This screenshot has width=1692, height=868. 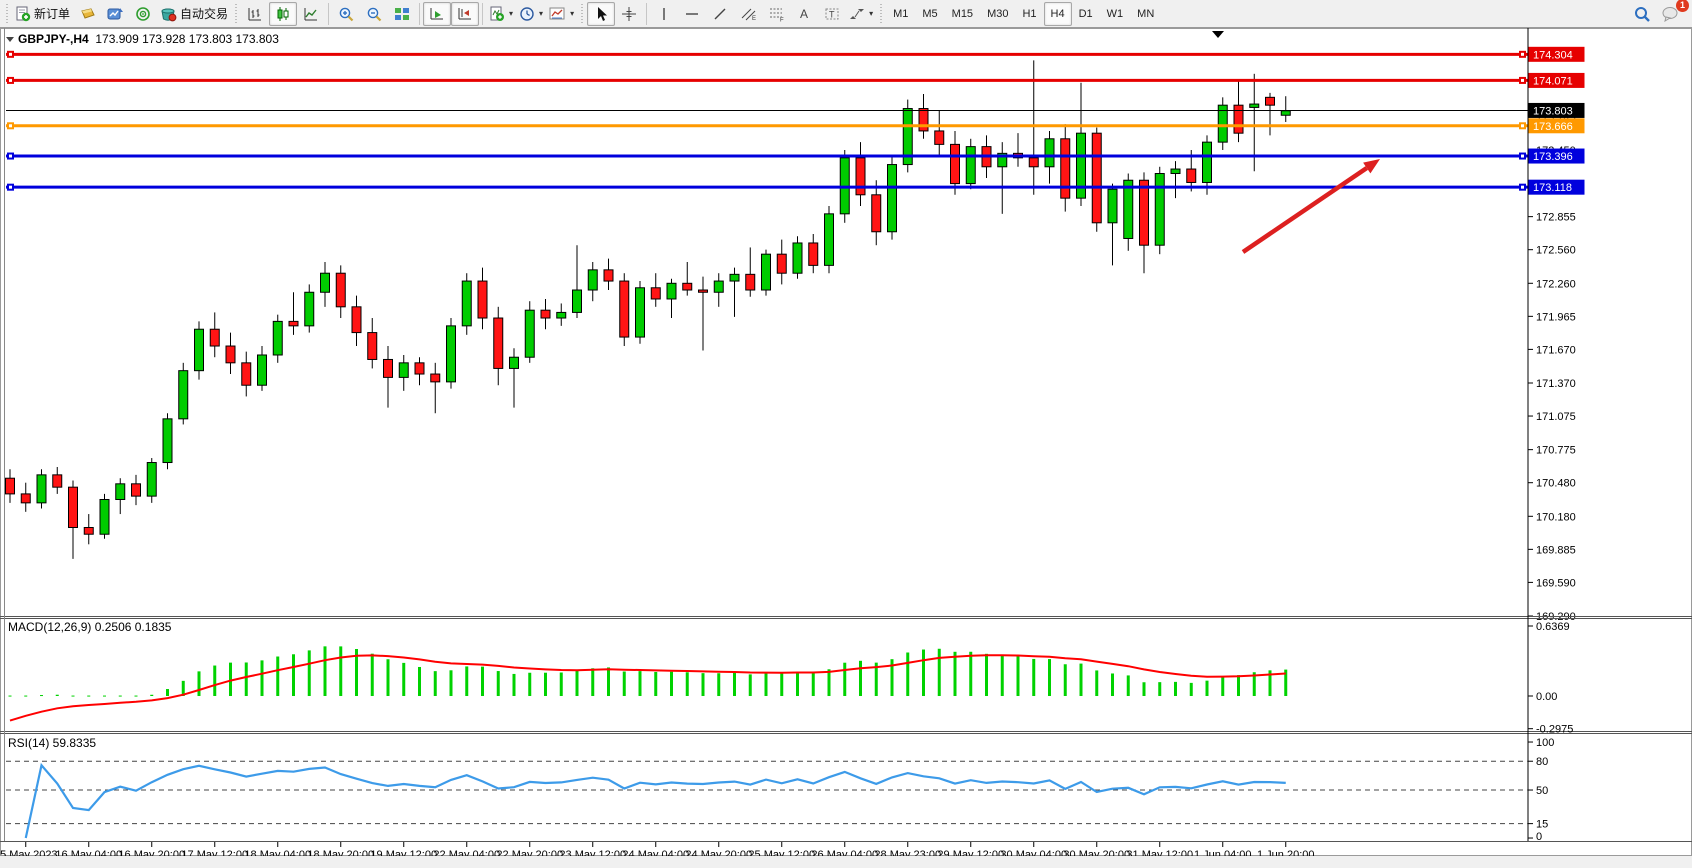 I want to click on cursor-tool-button, so click(x=601, y=13).